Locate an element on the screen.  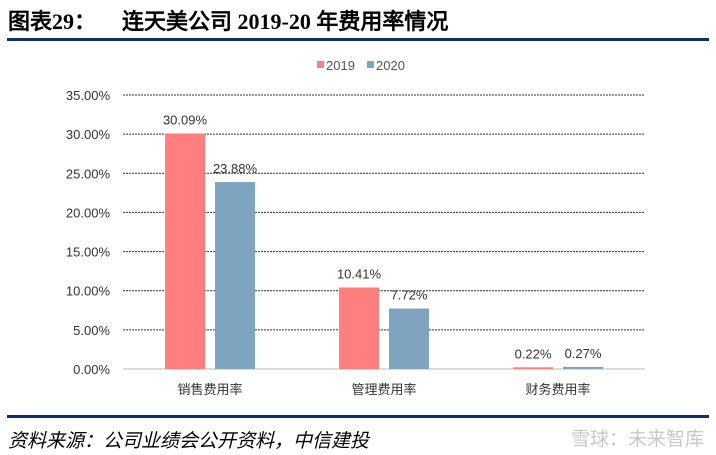
legend-label-2019: 2019 is located at coordinates (340, 65).